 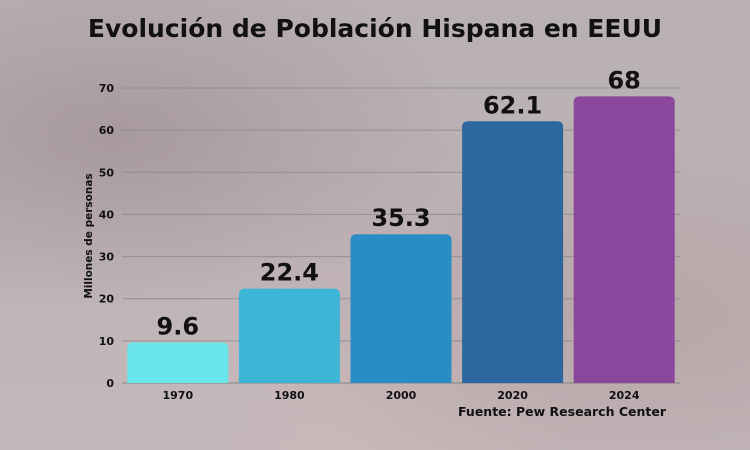 I want to click on data-label: 9.6, so click(x=178, y=327).